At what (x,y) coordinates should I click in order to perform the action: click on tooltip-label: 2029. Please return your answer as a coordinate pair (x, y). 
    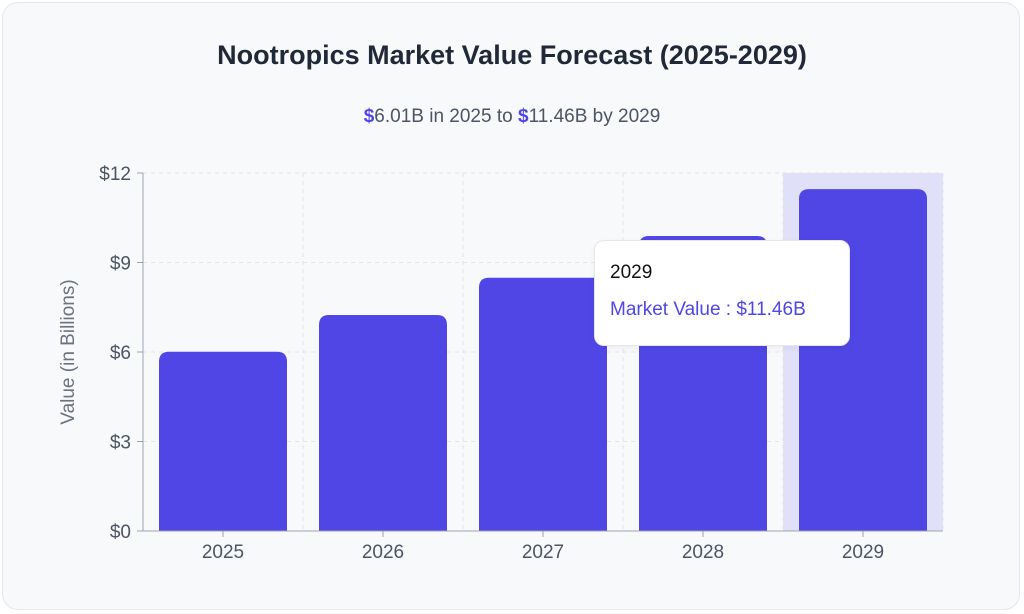
    Looking at the image, I should click on (631, 272).